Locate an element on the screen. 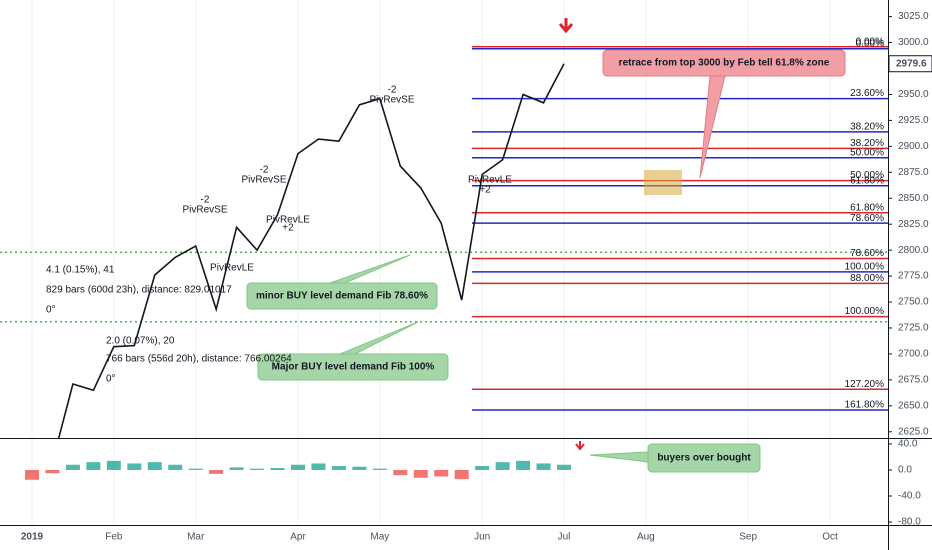  measurement-text: 4.1 (0.15%), 41 is located at coordinates (80, 270).